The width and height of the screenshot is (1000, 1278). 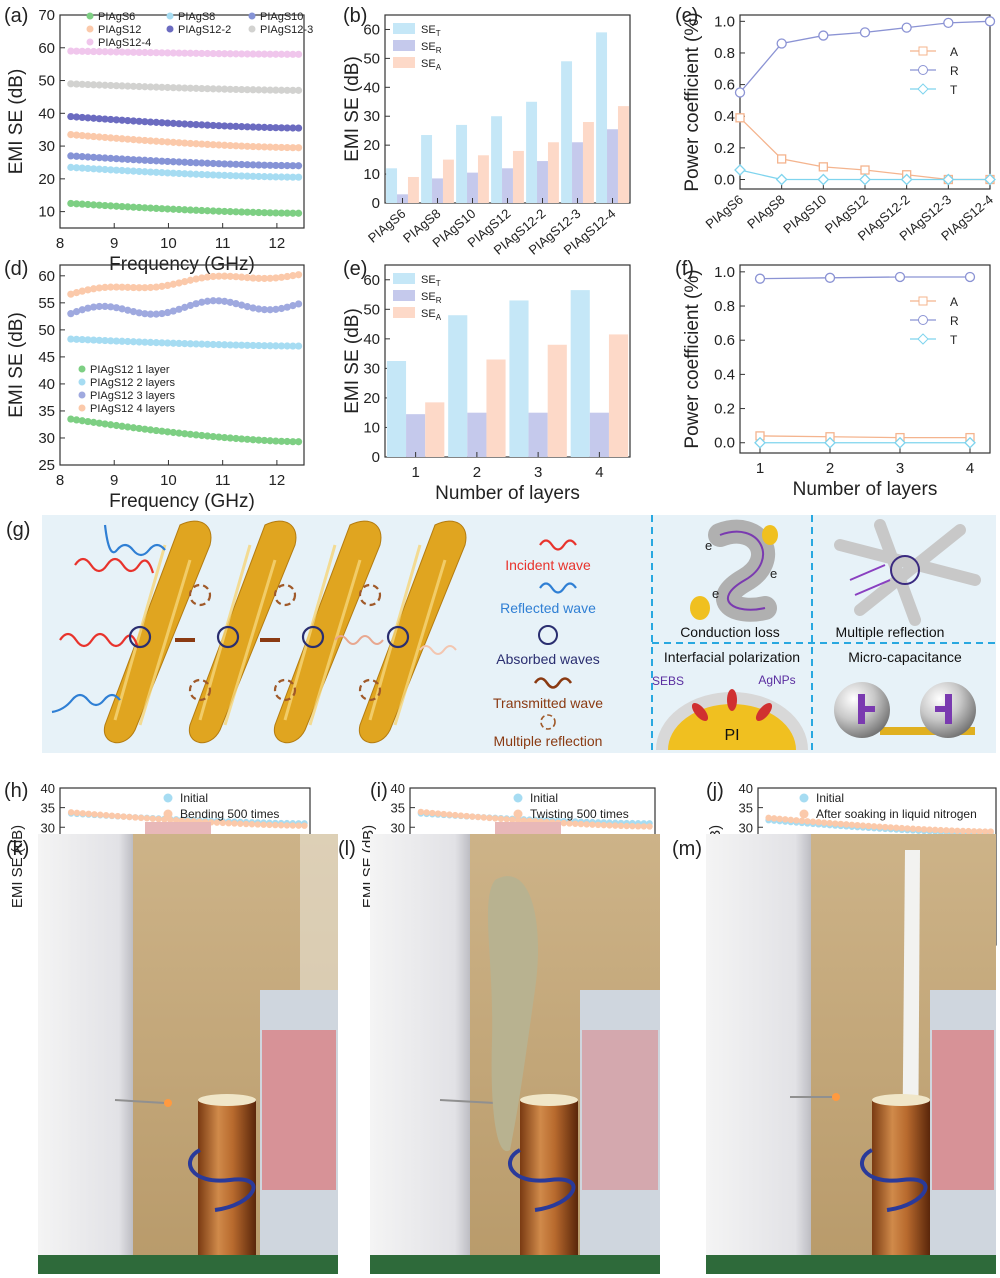 I want to click on legend-swatch, so click(x=404, y=28).